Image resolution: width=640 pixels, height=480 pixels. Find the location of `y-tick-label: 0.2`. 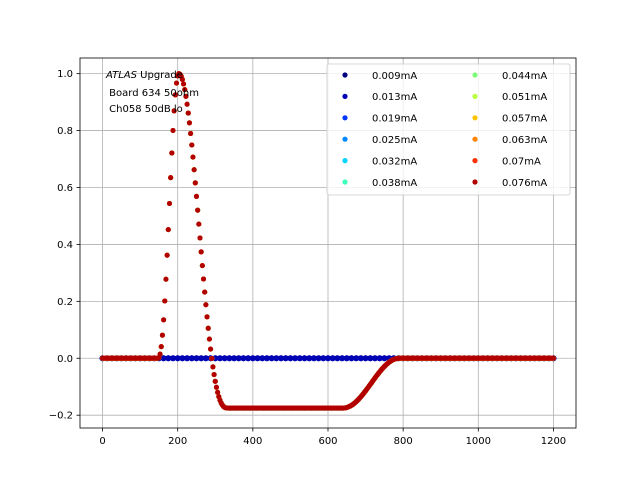

y-tick-label: 0.2 is located at coordinates (65, 302).